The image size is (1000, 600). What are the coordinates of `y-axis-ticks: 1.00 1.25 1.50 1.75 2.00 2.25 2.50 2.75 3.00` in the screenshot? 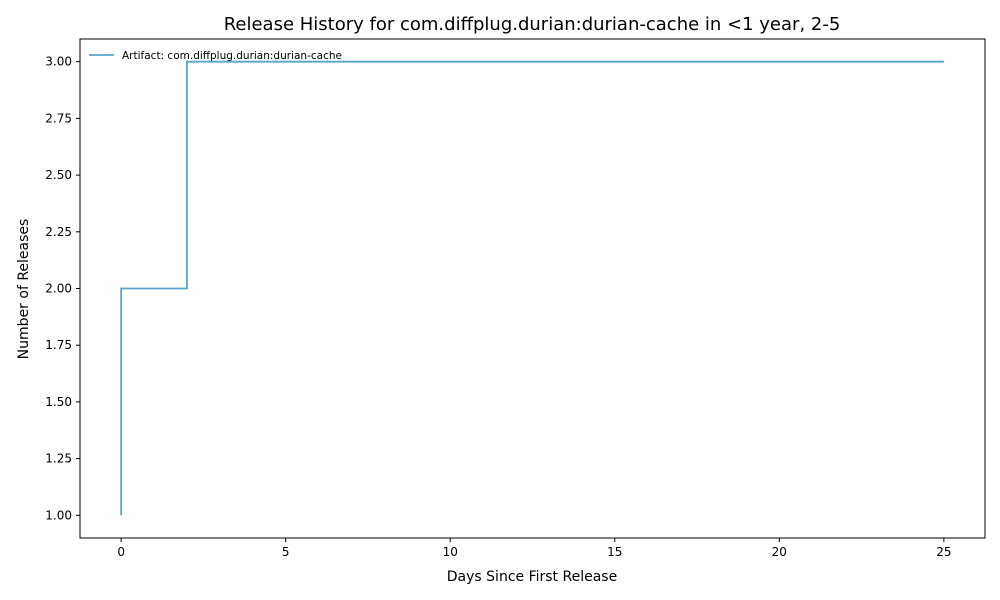 It's located at (62, 288).